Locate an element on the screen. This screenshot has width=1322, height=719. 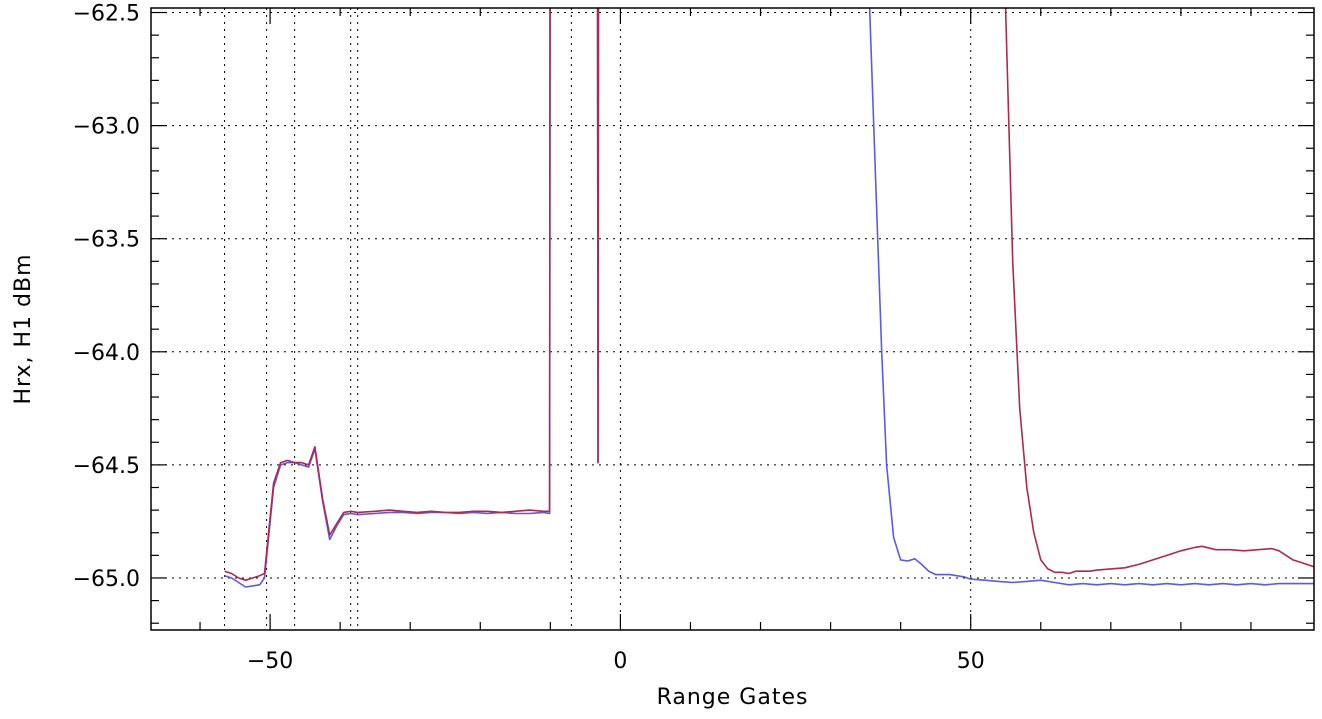
y-tick-label: −64.0 is located at coordinates (106, 353).